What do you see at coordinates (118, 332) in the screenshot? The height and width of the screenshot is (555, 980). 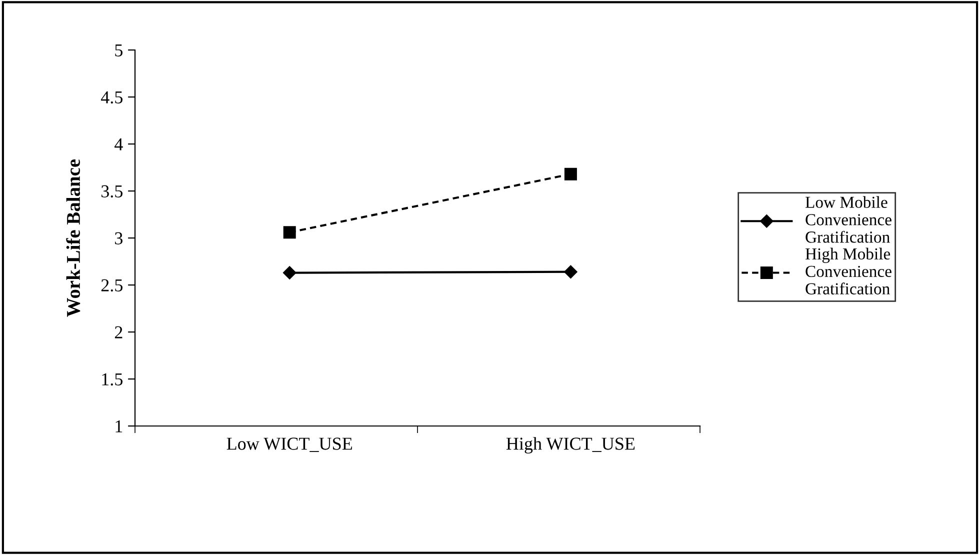 I see `y-tick-label: 2` at bounding box center [118, 332].